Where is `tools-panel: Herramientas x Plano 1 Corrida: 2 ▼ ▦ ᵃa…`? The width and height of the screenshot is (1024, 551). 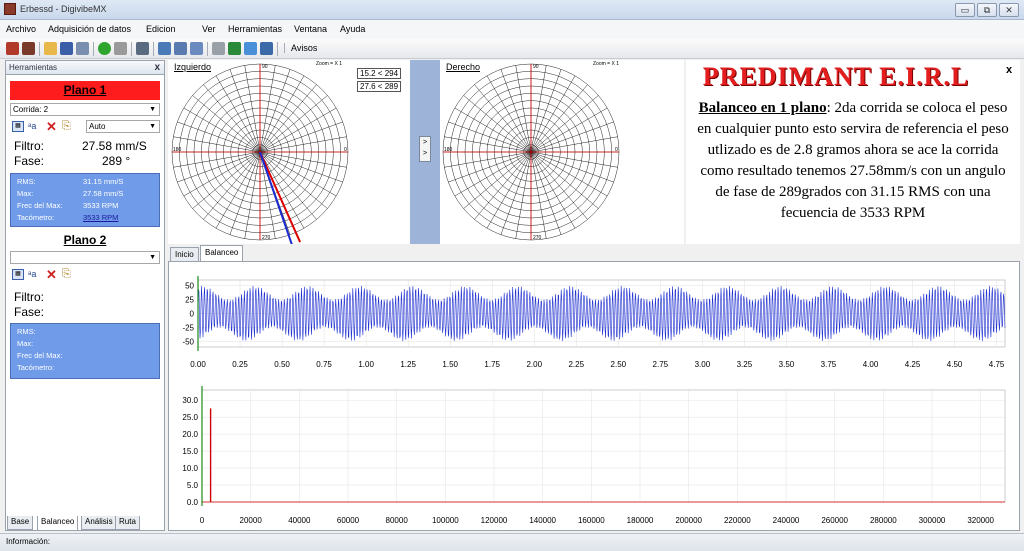
tools-panel: Herramientas x Plano 1 Corrida: 2 ▼ ▦ ᵃa… is located at coordinates (85, 295).